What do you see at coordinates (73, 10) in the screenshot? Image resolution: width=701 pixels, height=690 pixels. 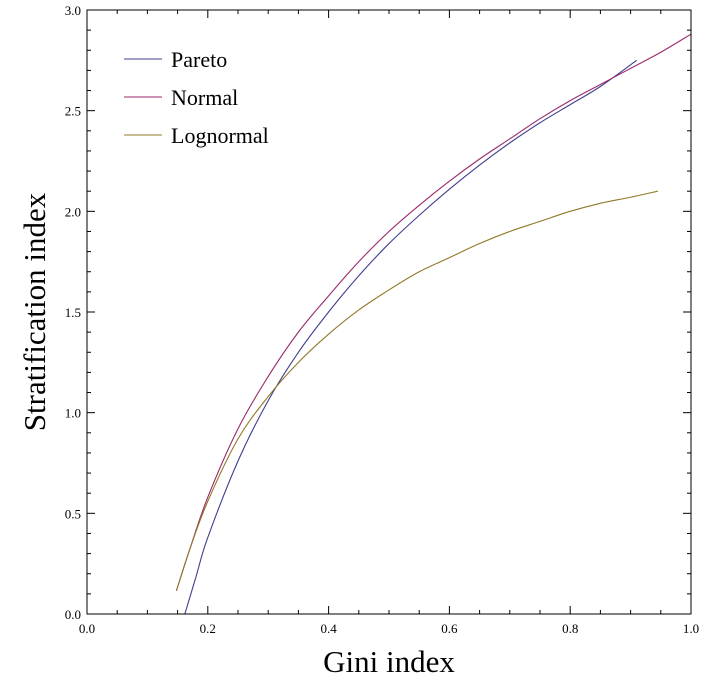 I see `y-tick-label: 3.0` at bounding box center [73, 10].